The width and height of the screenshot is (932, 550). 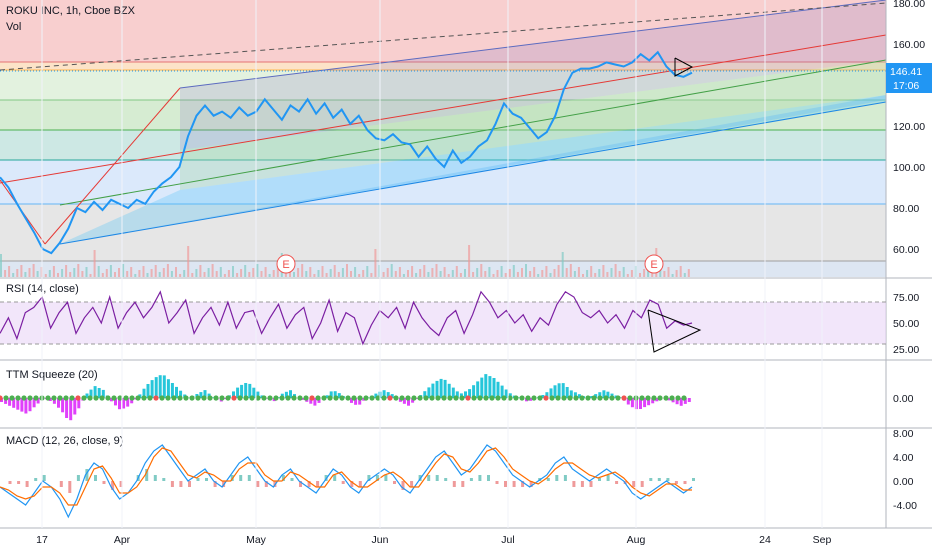 What do you see at coordinates (909, 168) in the screenshot?
I see `price-tick-label: 100.00` at bounding box center [909, 168].